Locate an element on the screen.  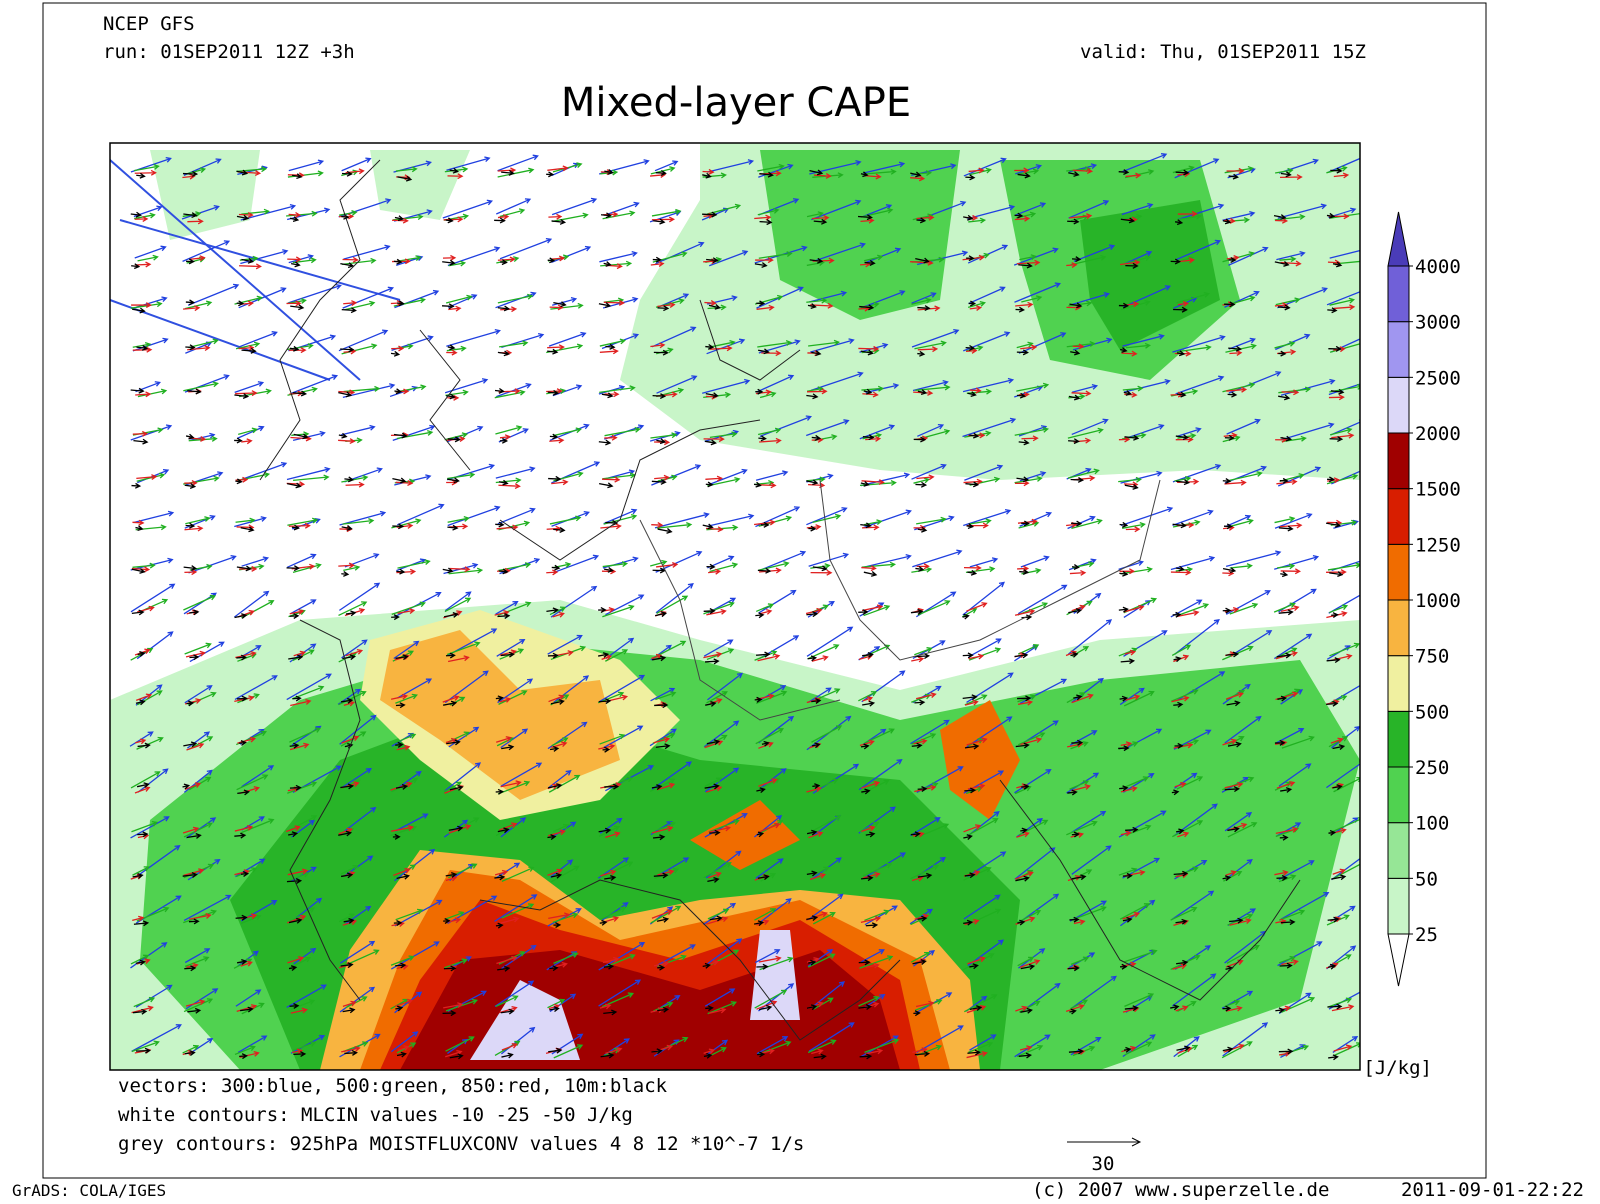
colorbar-under is located at coordinates (1398, 960).